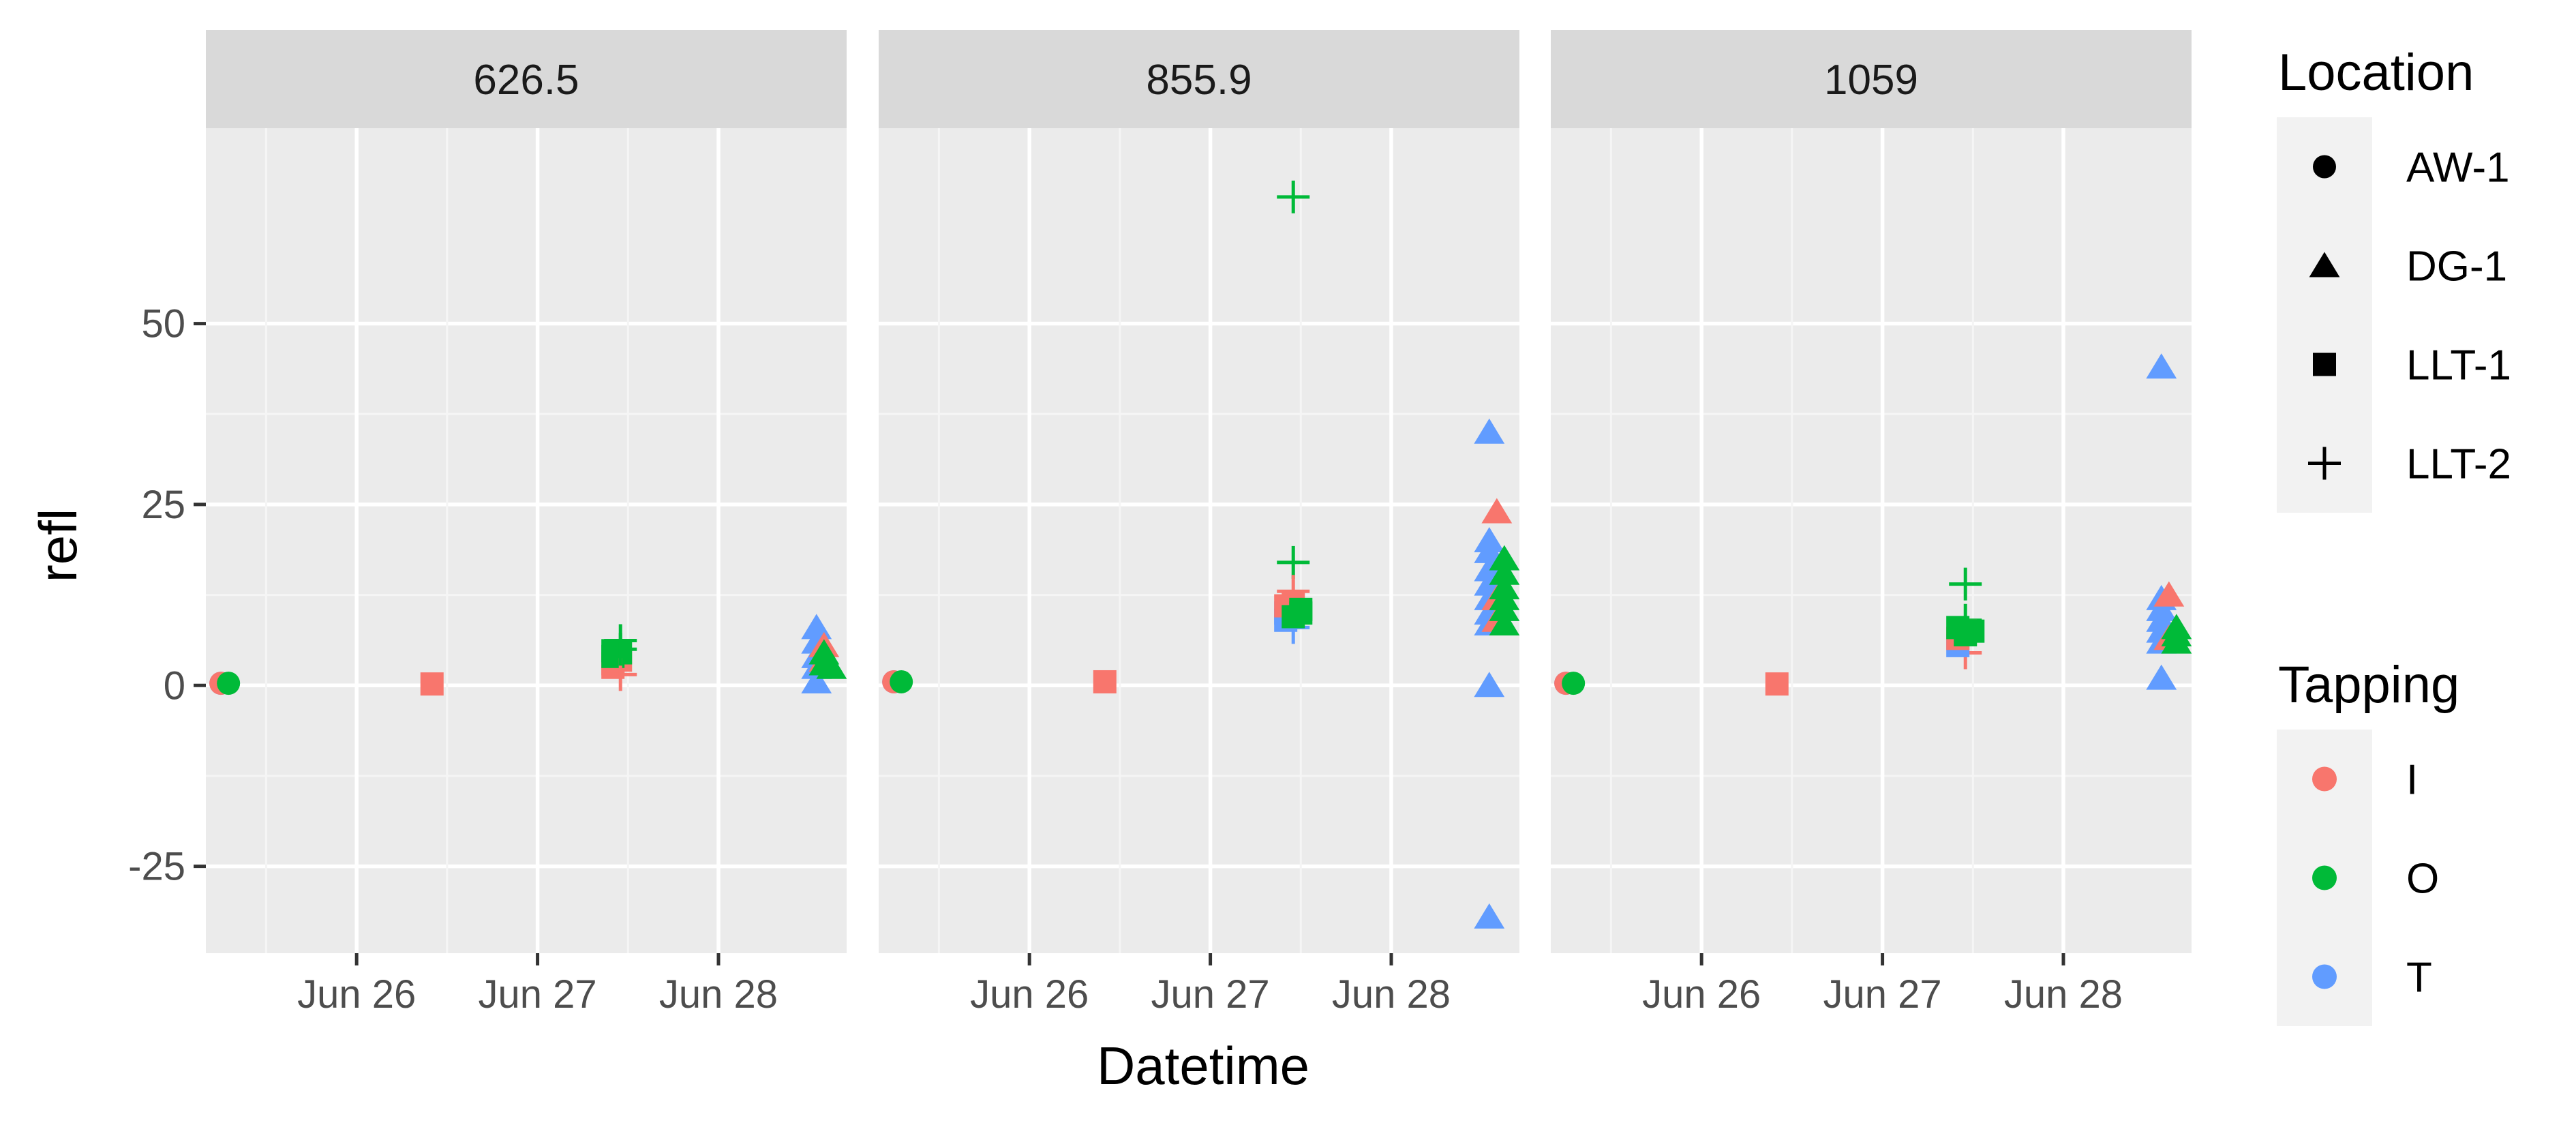 This screenshot has height=1125, width=2576. What do you see at coordinates (2324, 315) in the screenshot?
I see `legend-key-background` at bounding box center [2324, 315].